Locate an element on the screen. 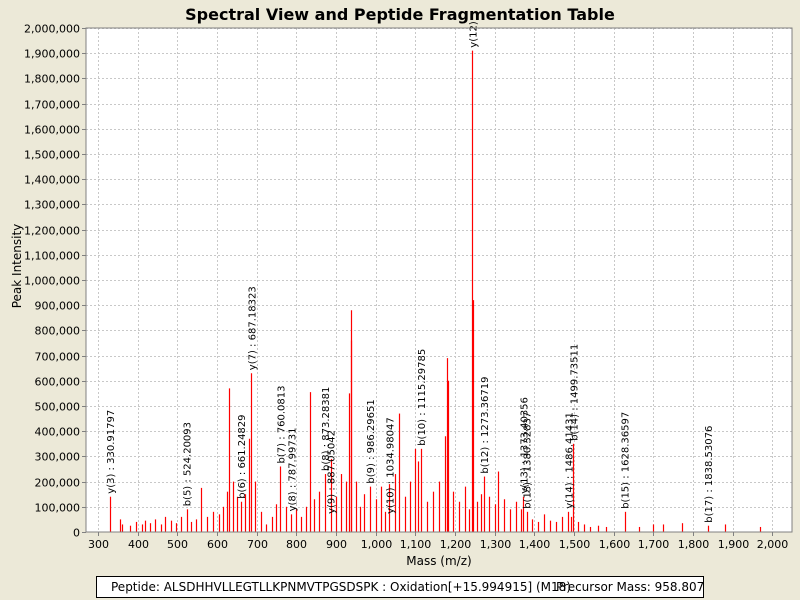  y-tick-label: 0 is located at coordinates (76, 533).